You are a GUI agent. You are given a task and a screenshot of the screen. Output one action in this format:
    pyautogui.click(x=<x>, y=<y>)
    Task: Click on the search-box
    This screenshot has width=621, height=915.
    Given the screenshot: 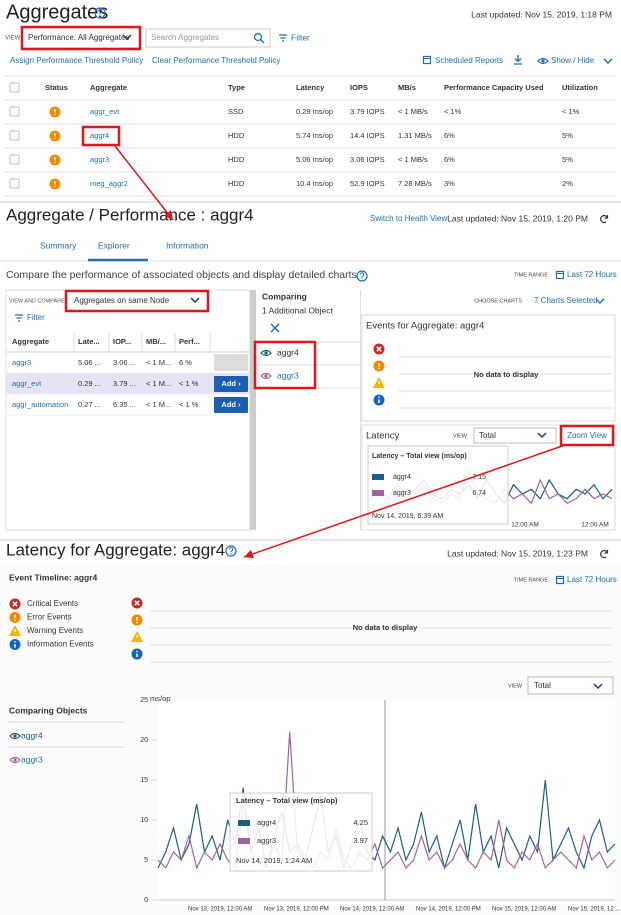 What is the action you would take?
    pyautogui.click(x=208, y=38)
    